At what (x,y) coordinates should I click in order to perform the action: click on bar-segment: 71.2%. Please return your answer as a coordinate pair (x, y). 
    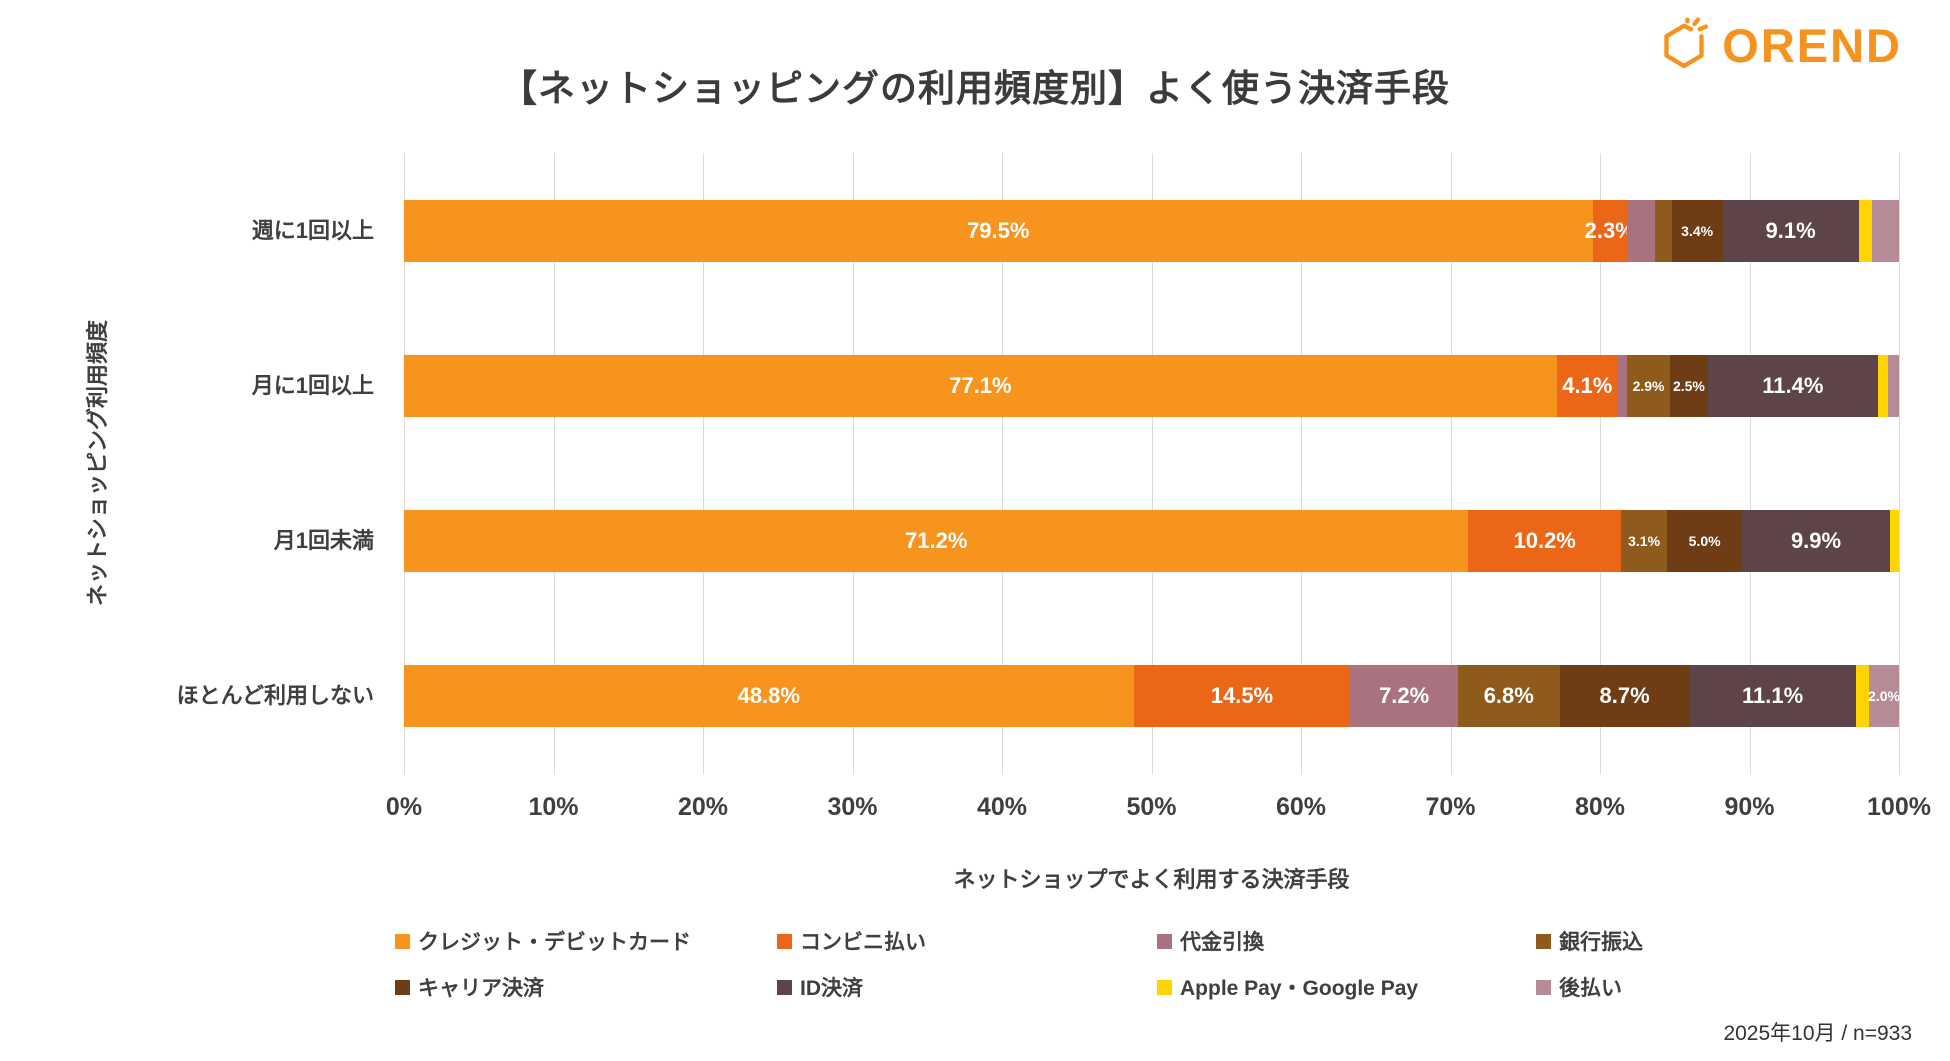
    Looking at the image, I should click on (936, 541).